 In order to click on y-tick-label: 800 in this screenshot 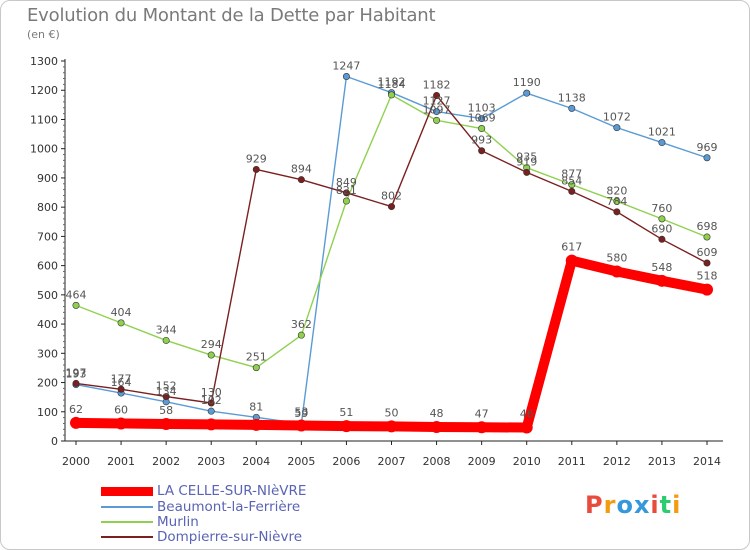, I will do `click(47, 207)`.